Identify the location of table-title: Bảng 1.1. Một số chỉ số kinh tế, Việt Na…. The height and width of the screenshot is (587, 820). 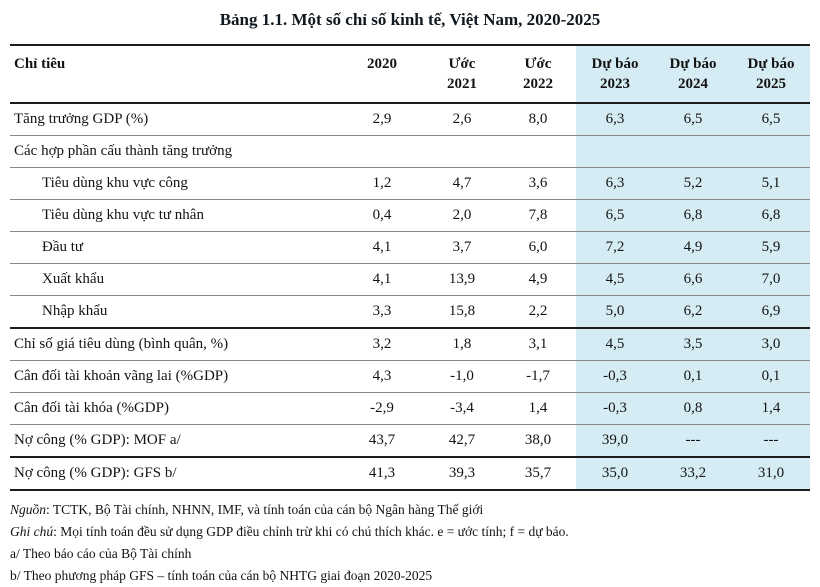
(410, 19).